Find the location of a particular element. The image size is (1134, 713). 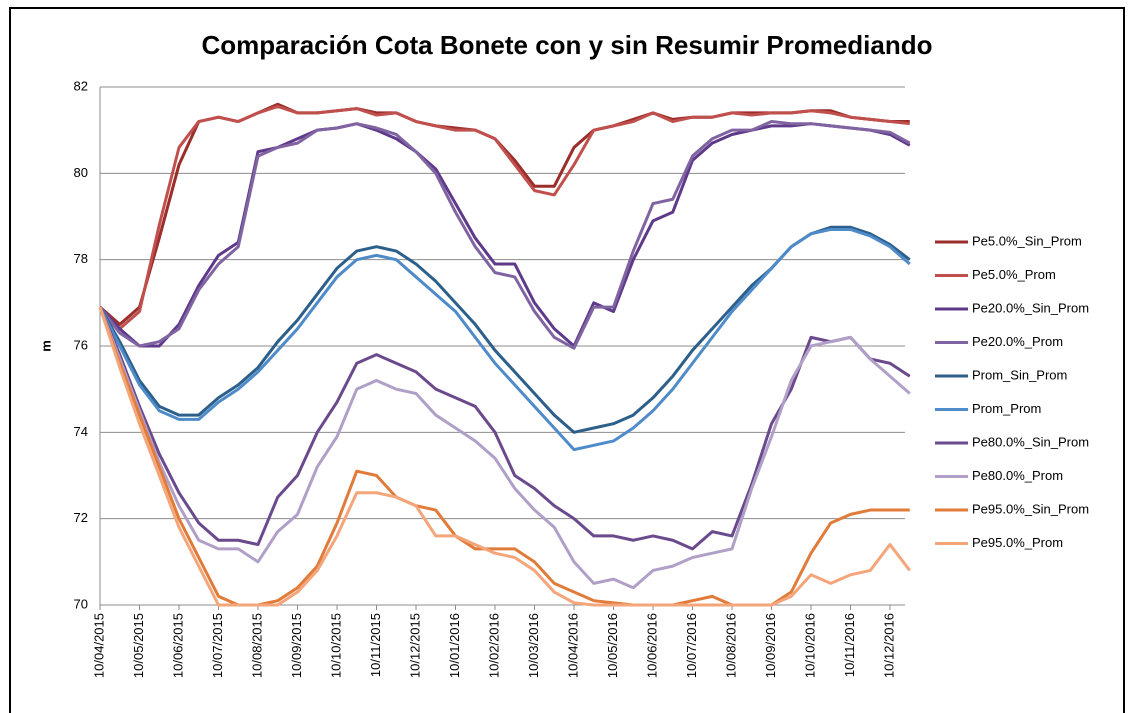

y-tick-label: 74 is located at coordinates (81, 431).